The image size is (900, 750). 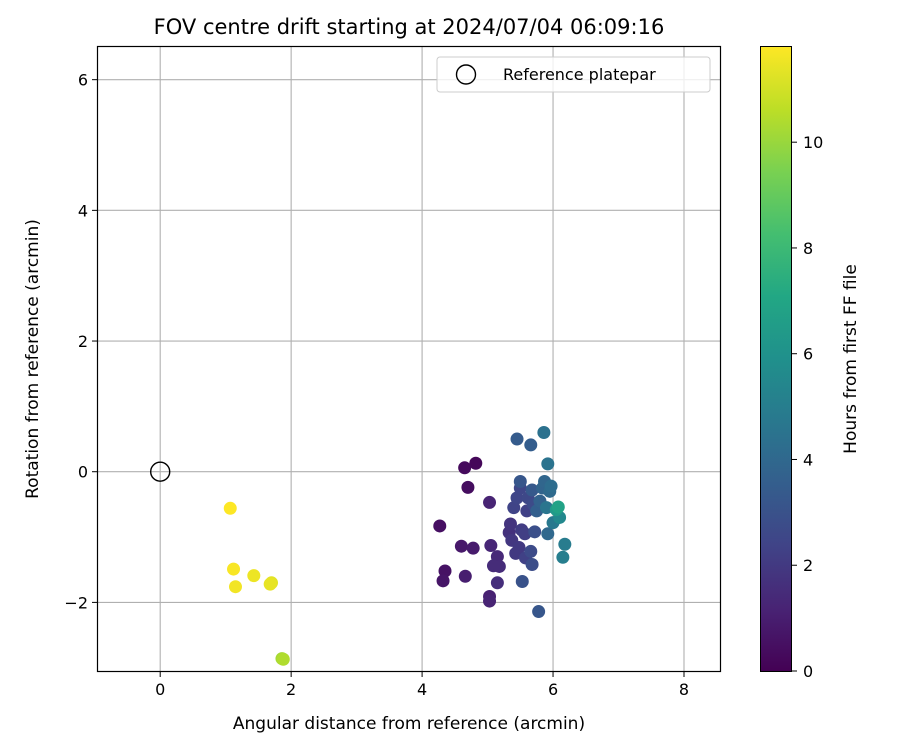 What do you see at coordinates (76, 602) in the screenshot?
I see `y-tick-label: −2` at bounding box center [76, 602].